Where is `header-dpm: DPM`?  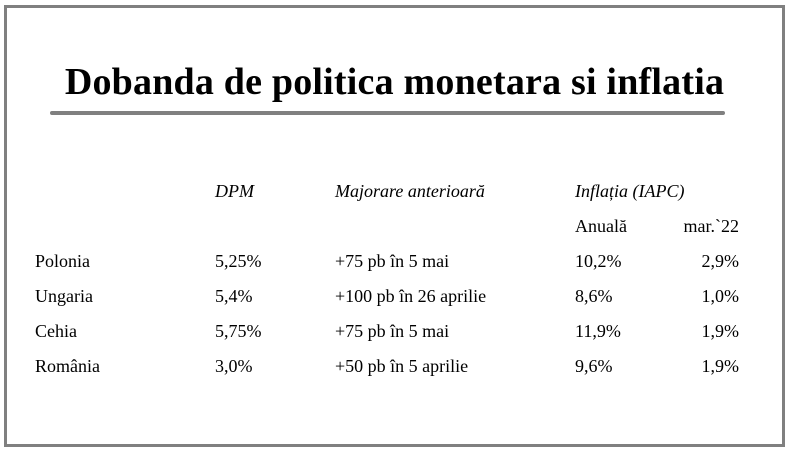 header-dpm: DPM is located at coordinates (234, 191).